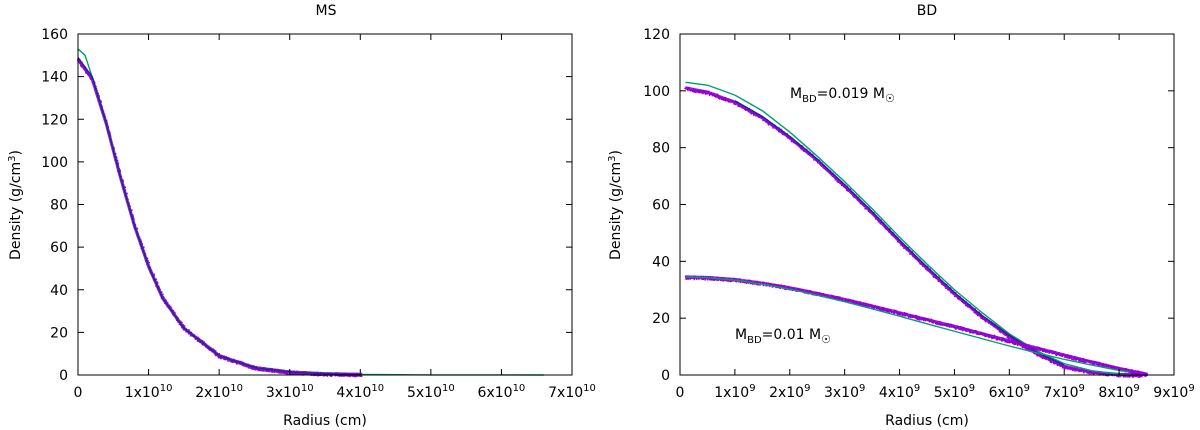 The image size is (1200, 430). I want to click on ms-ytick-label-4: 80, so click(59, 206).